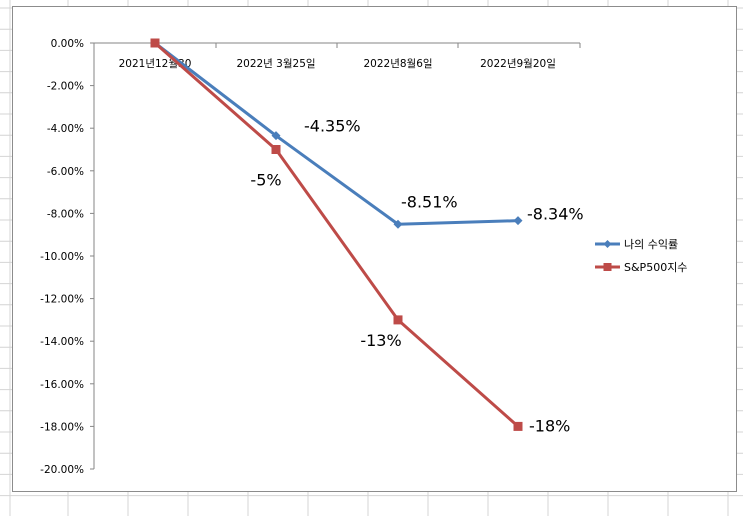 This screenshot has height=516, width=743. I want to click on y-tick-label: -12.00%, so click(62, 300).